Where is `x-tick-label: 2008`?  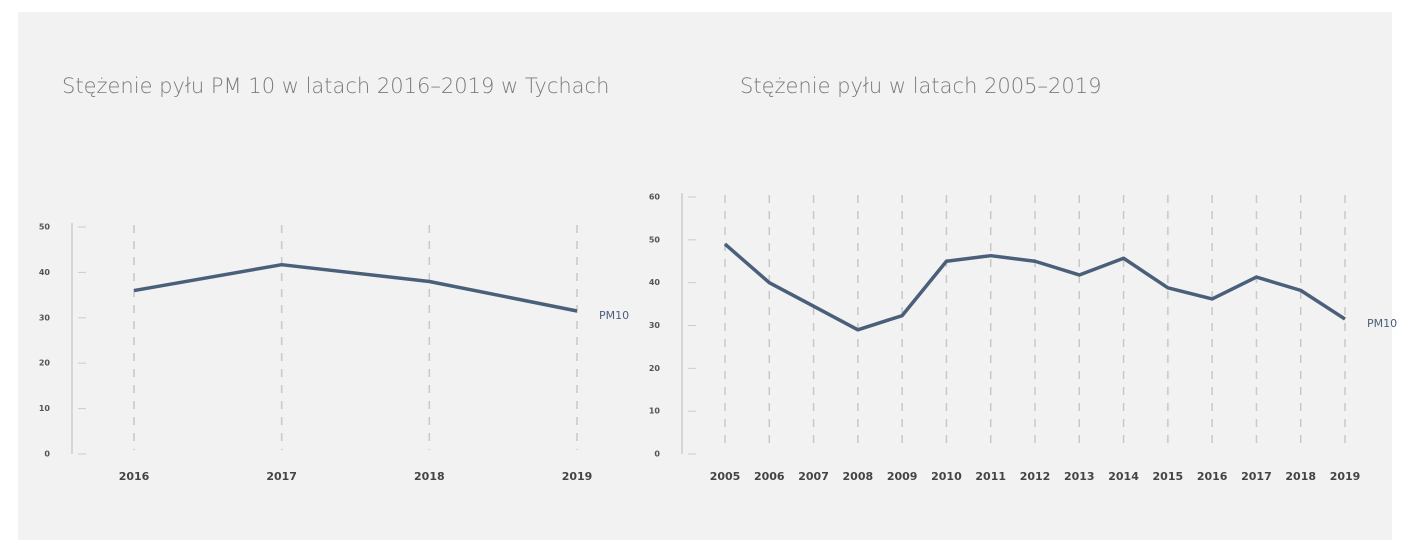
x-tick-label: 2008 is located at coordinates (858, 476).